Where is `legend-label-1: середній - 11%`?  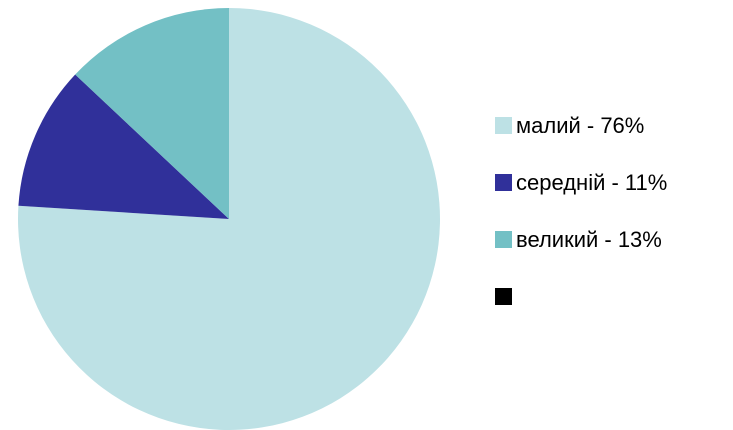
legend-label-1: середній - 11% is located at coordinates (591, 182).